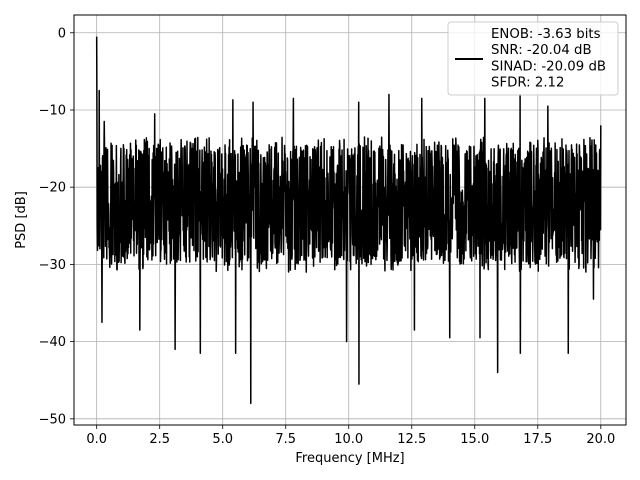 The width and height of the screenshot is (640, 480). I want to click on legend-label-line: SINAD: -20.09 dB, so click(548, 66).